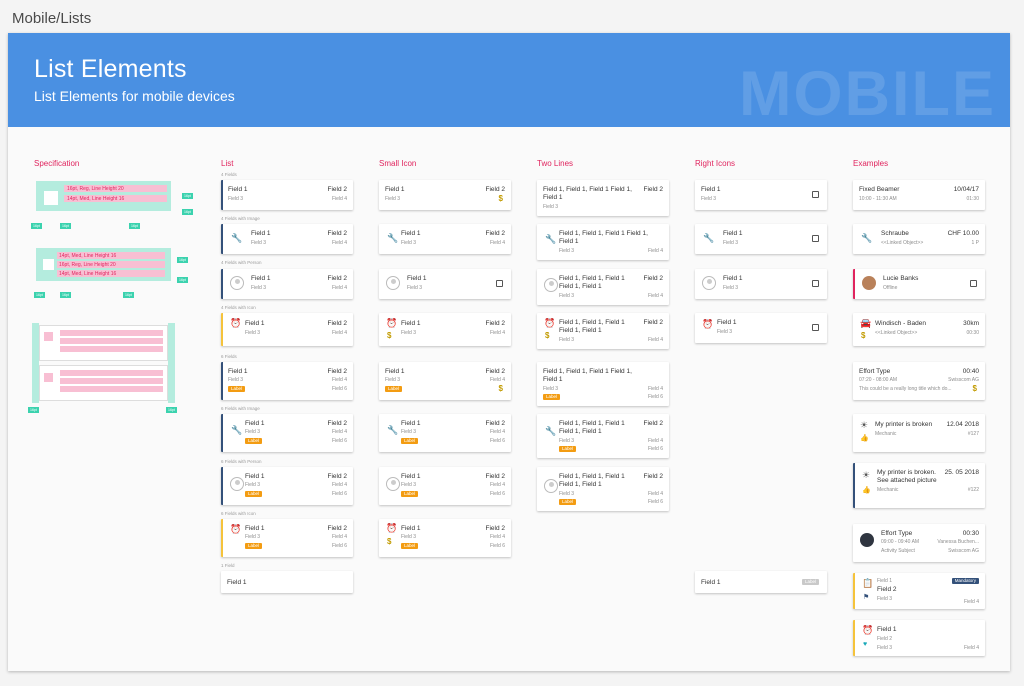  I want to click on list-item: Field 1, so click(287, 582).